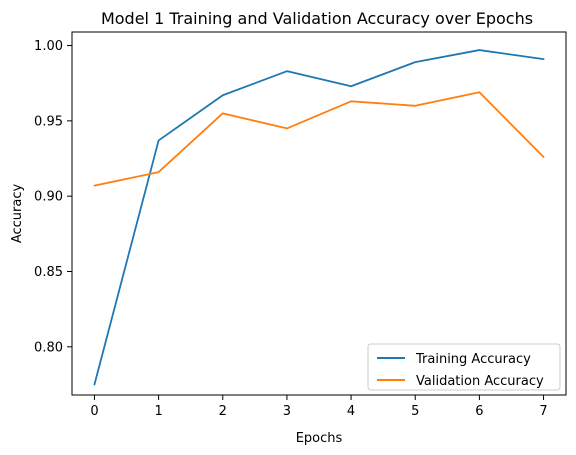 This screenshot has height=455, width=576. What do you see at coordinates (543, 411) in the screenshot?
I see `x-tick-label: 7` at bounding box center [543, 411].